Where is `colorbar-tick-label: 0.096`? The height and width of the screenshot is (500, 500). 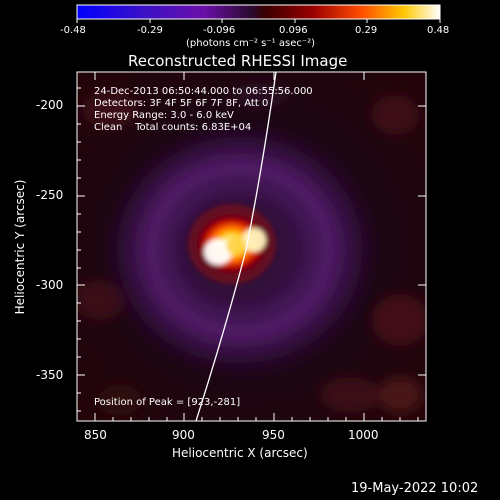 colorbar-tick-label: 0.096 is located at coordinates (293, 30).